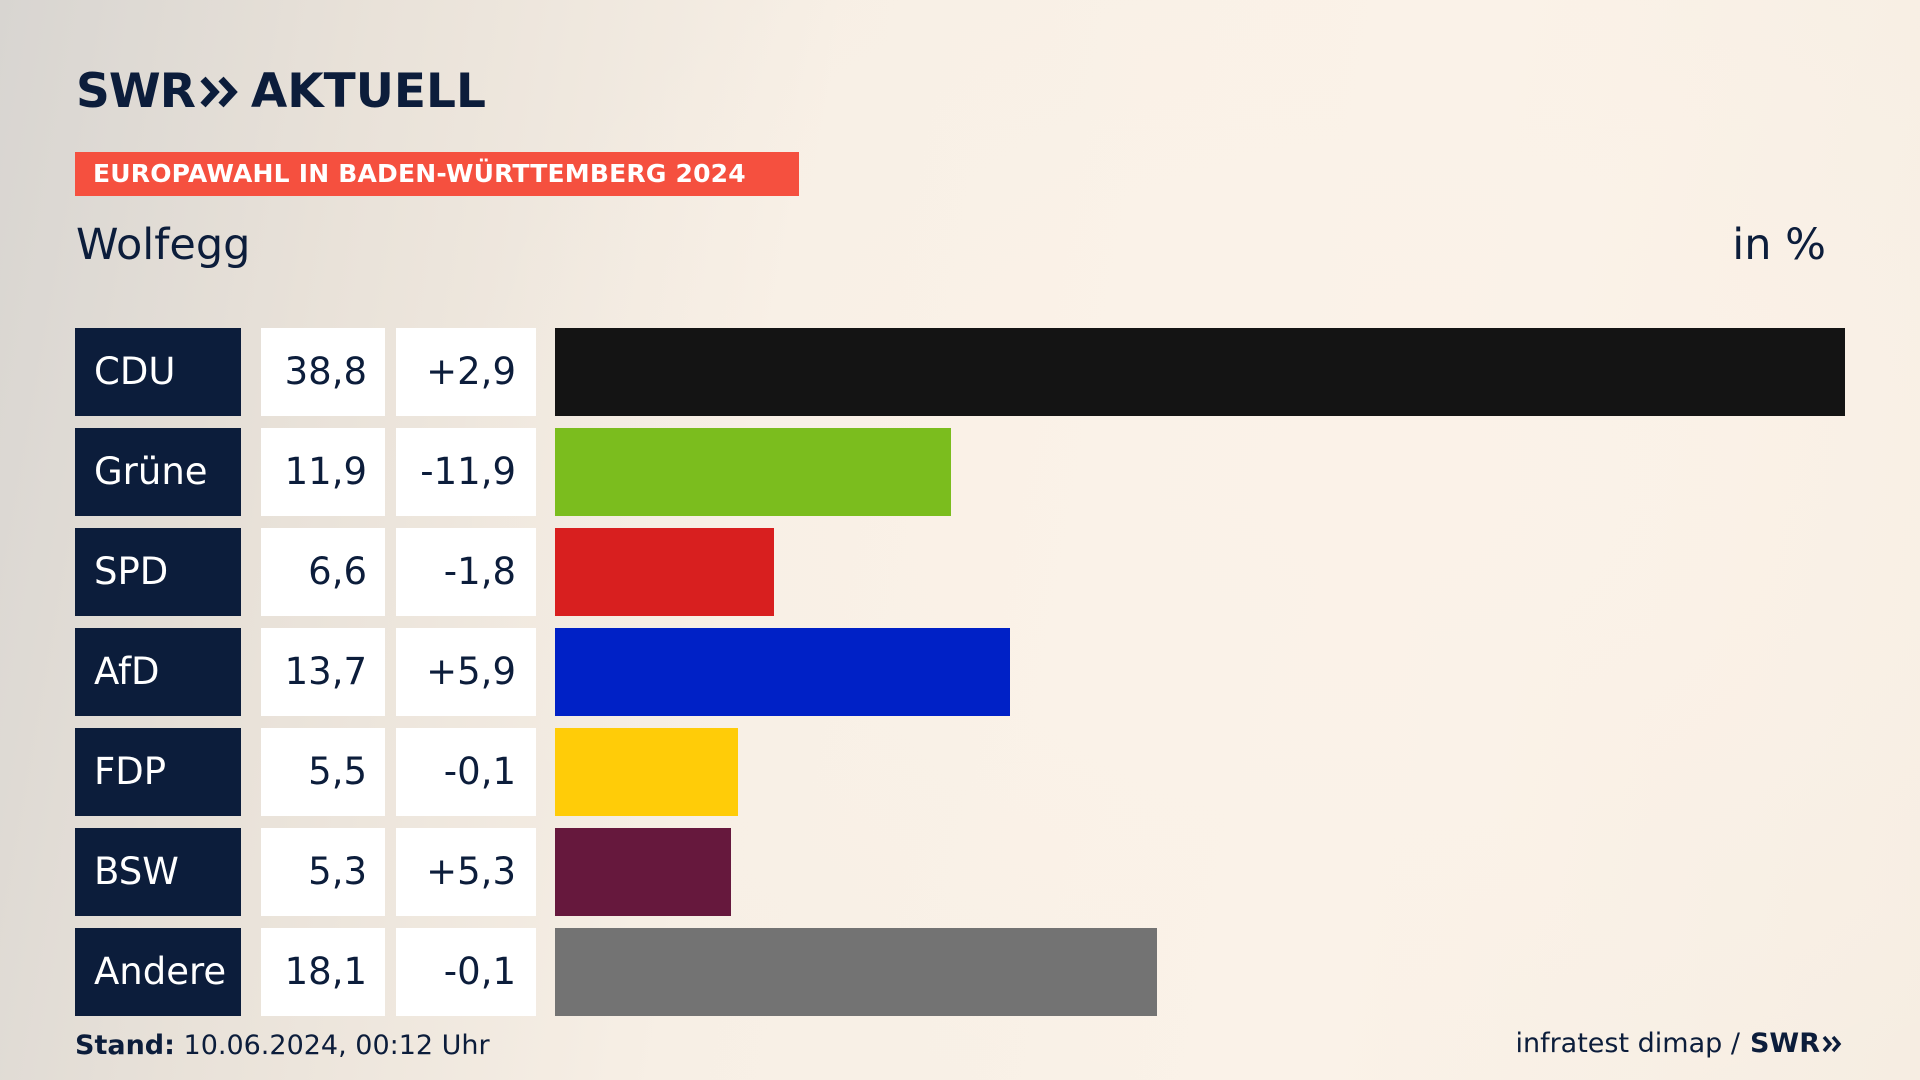  Describe the element at coordinates (136, 91) in the screenshot. I see `logo-swr-text: SWR` at that location.